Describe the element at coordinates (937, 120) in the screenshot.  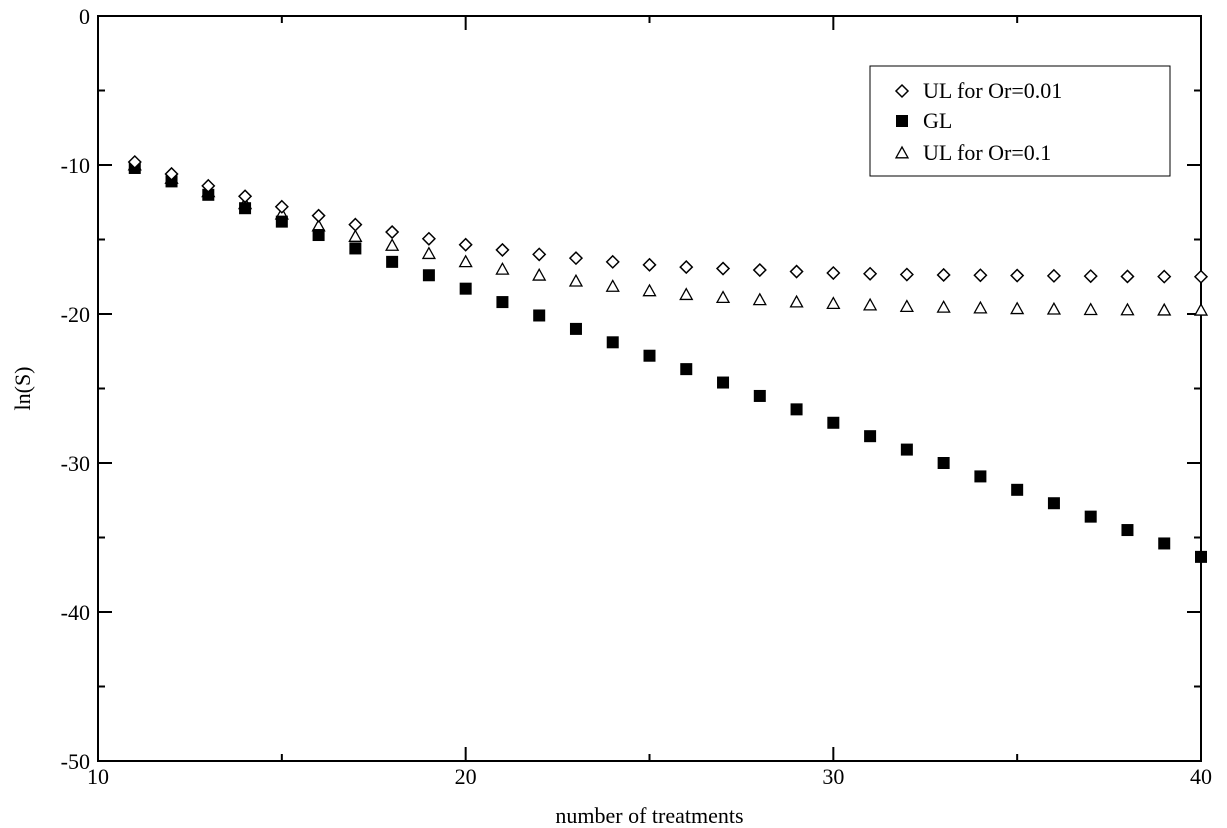
I see `legend-label: GL` at that location.